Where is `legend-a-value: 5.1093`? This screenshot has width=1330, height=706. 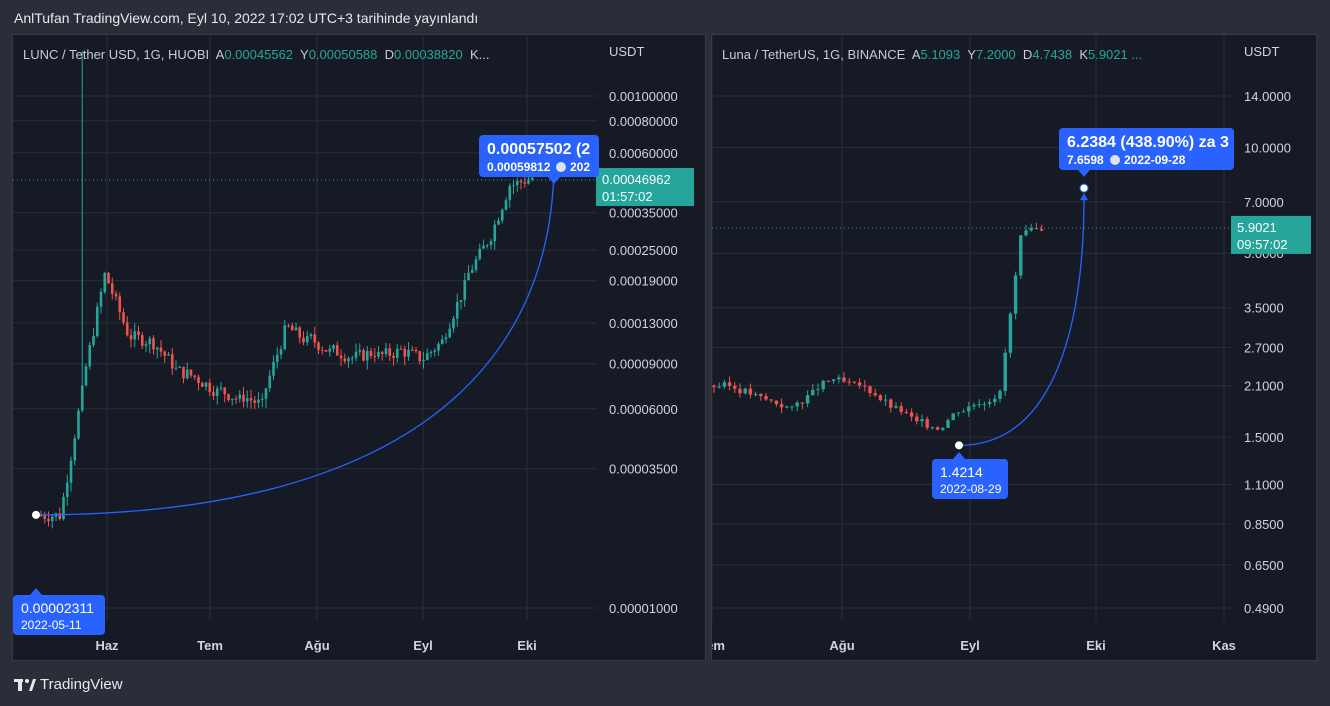 legend-a-value: 5.1093 is located at coordinates (940, 54).